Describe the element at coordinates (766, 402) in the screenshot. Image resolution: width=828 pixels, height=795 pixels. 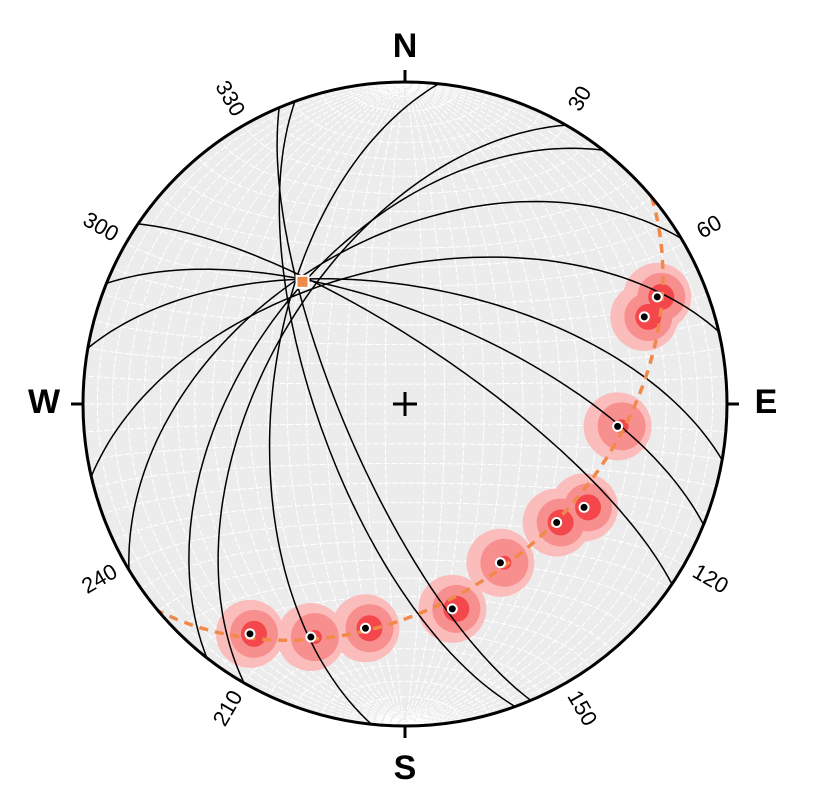
I see `east-label: E` at that location.